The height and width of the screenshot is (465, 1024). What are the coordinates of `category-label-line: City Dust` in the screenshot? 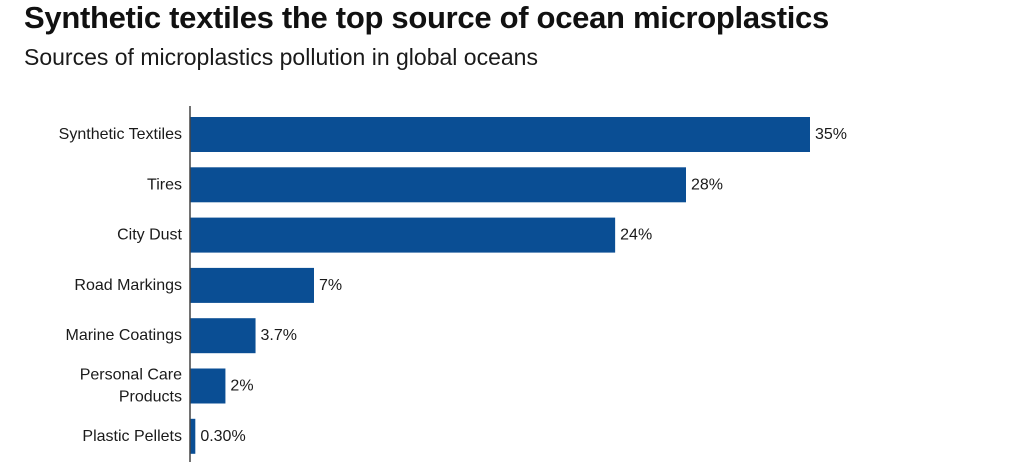 It's located at (149, 235).